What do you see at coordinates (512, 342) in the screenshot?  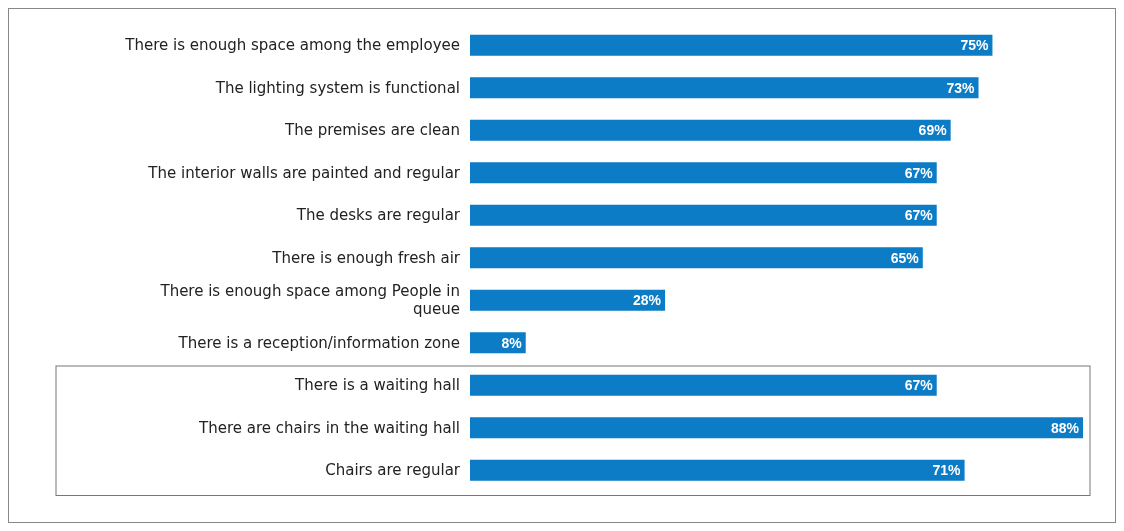 I see `data-label: 8%` at bounding box center [512, 342].